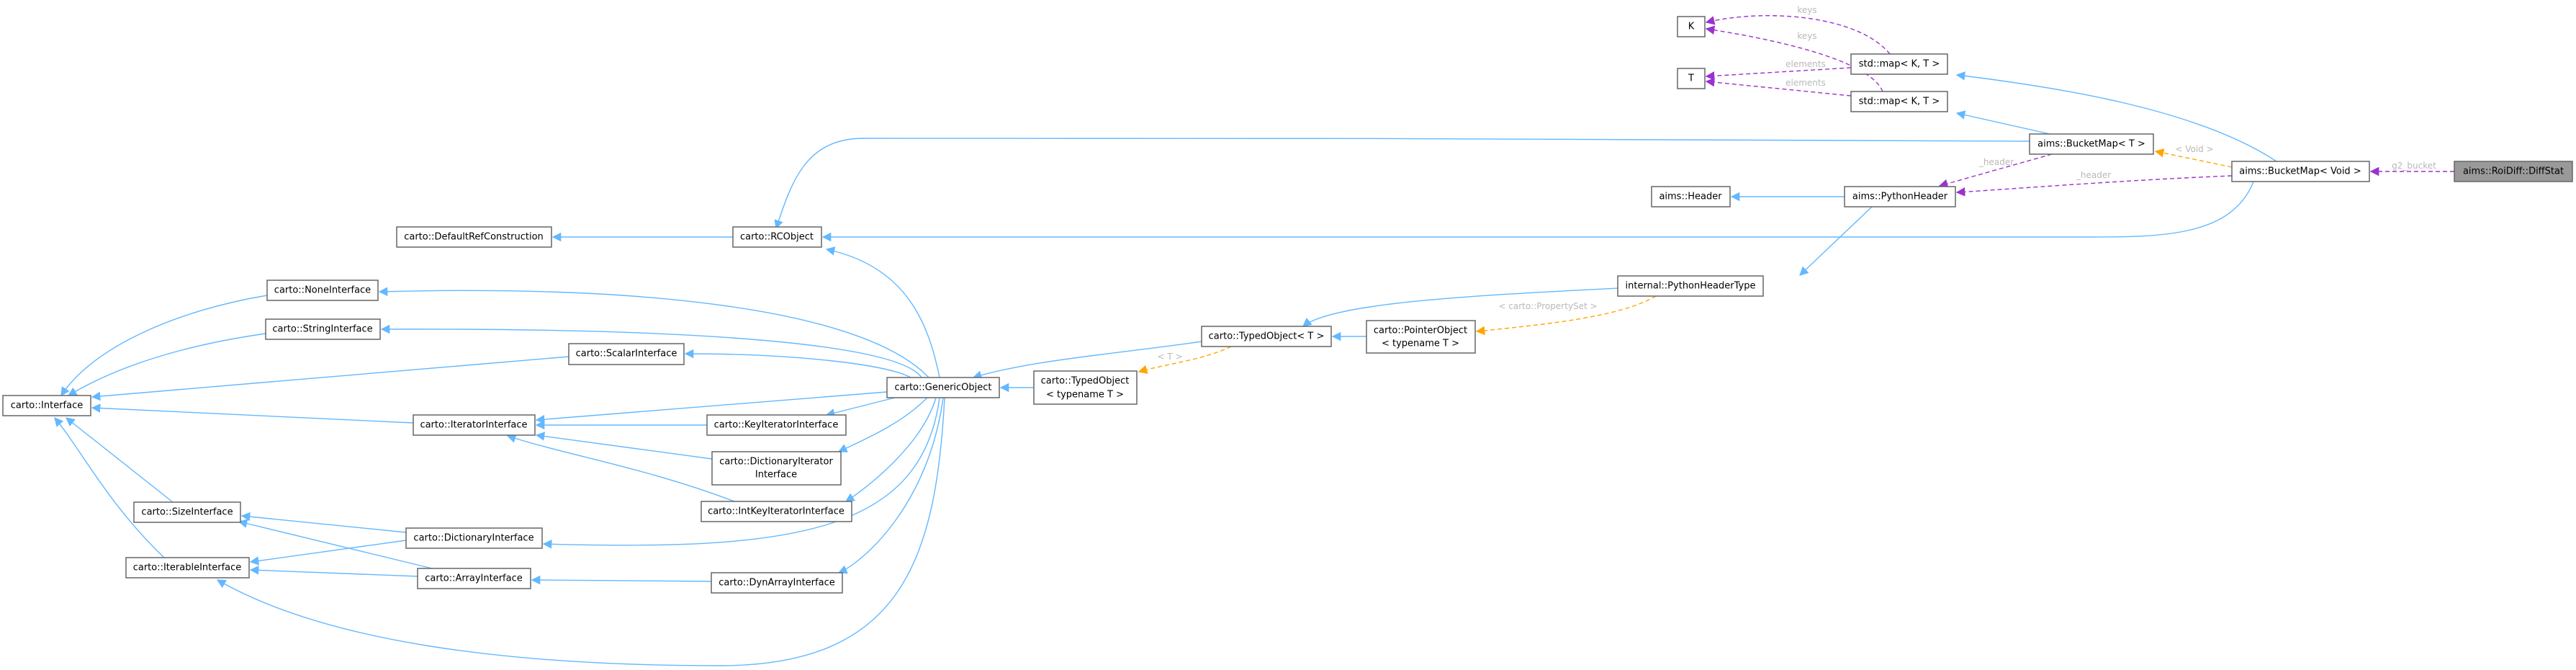  What do you see at coordinates (741, 473) in the screenshot?
I see `edge-genericobject-dictionary` at bounding box center [741, 473].